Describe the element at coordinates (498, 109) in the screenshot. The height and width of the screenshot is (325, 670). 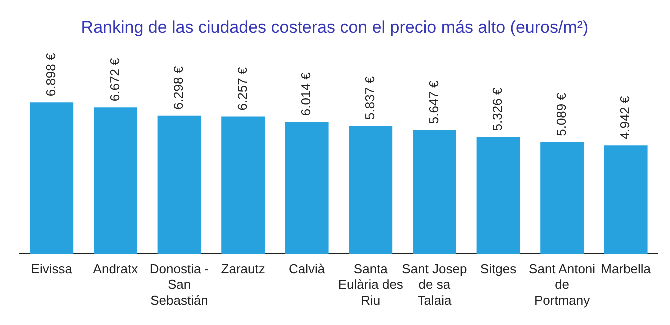
I see `data-label: 5.326 €` at that location.